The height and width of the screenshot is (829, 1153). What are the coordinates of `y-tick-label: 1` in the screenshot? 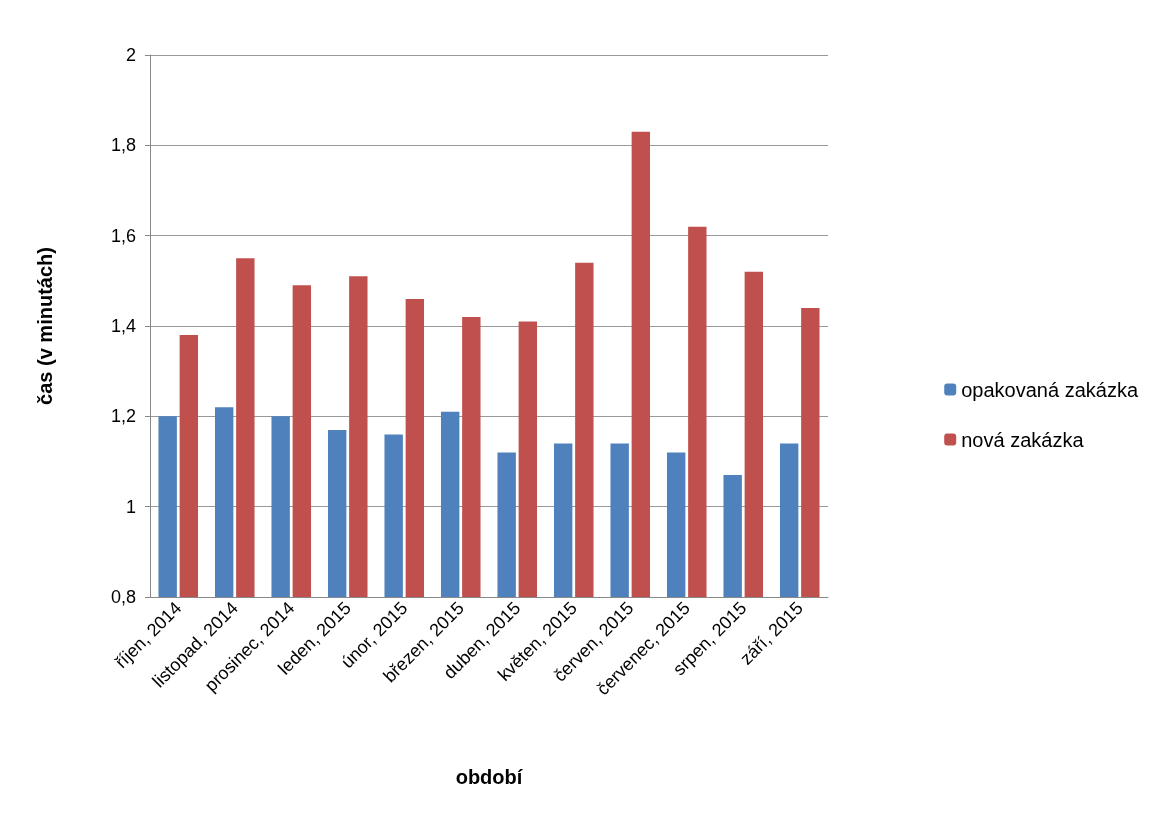 It's located at (130, 506).